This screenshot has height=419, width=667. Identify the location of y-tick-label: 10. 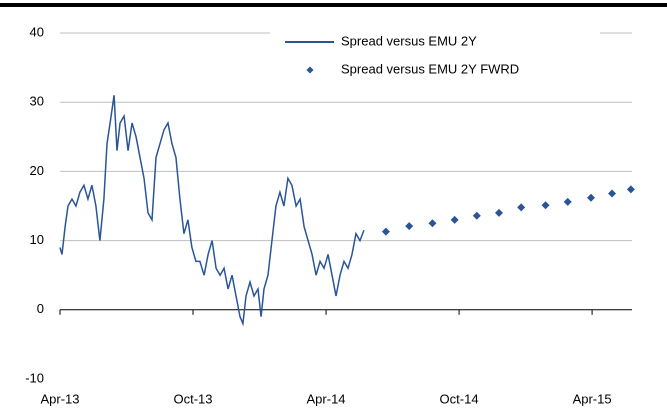
(37, 239).